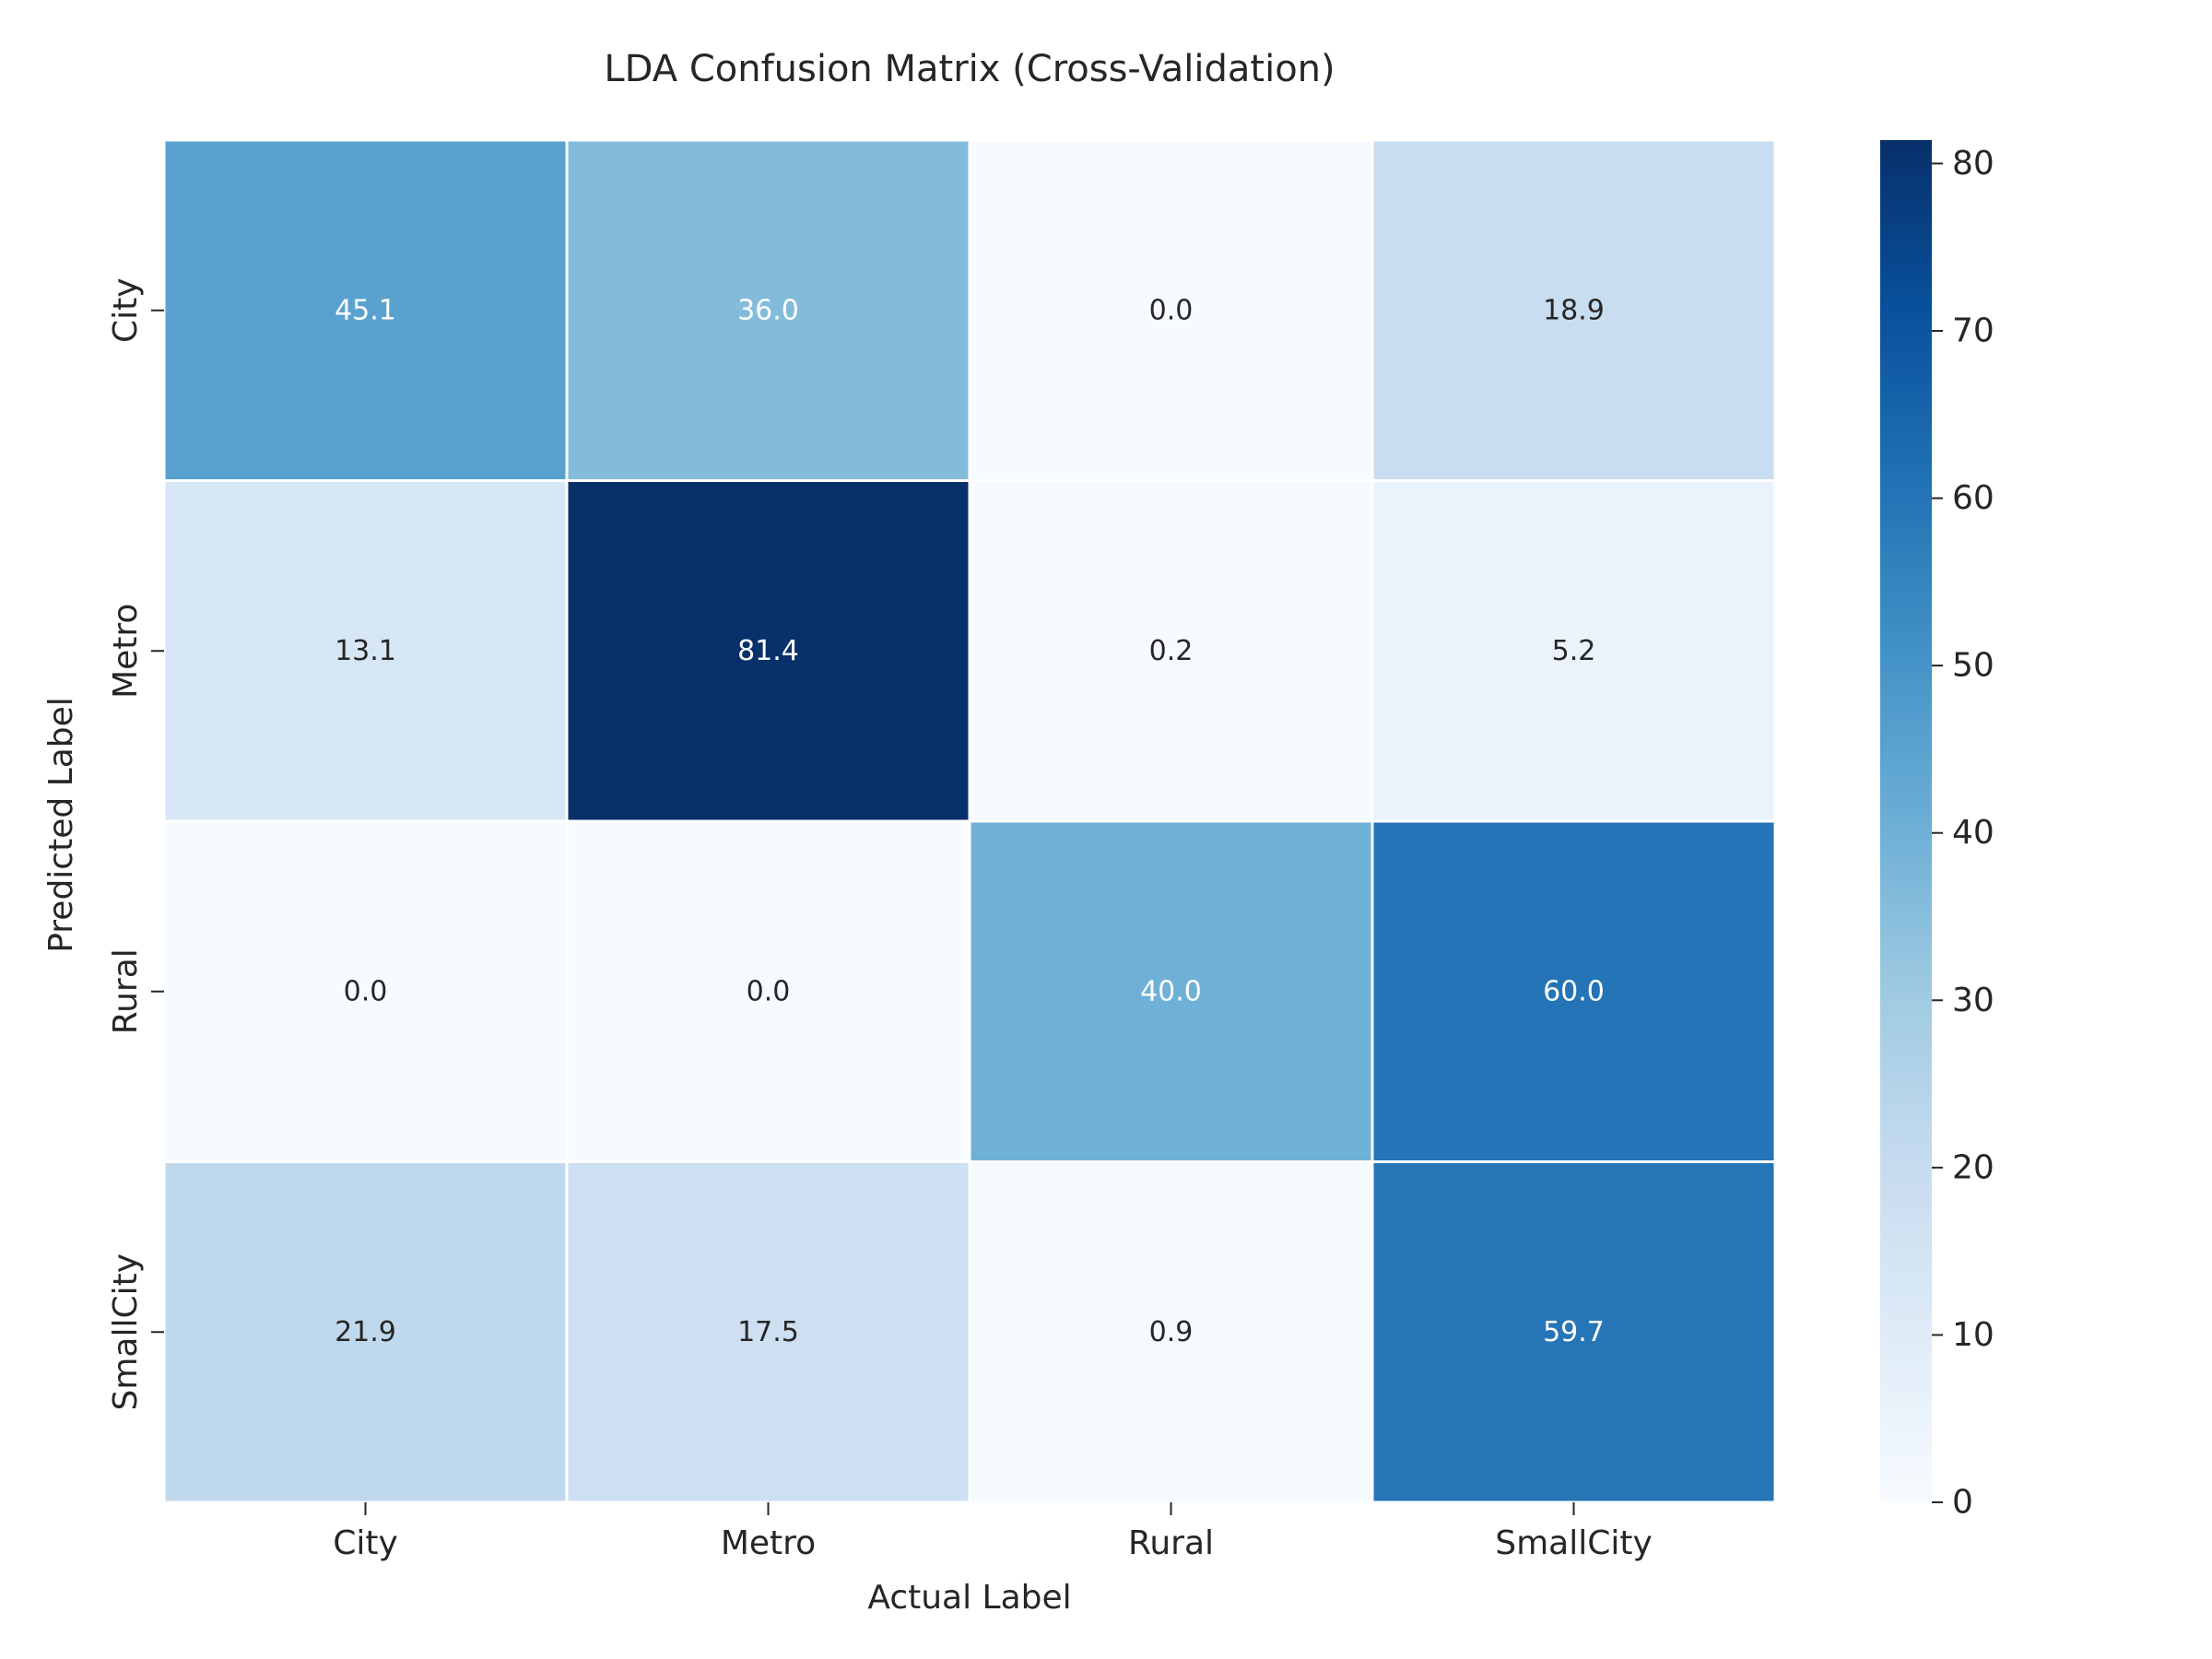 The image size is (2212, 1659). I want to click on x-tick-label: Metro, so click(768, 1543).